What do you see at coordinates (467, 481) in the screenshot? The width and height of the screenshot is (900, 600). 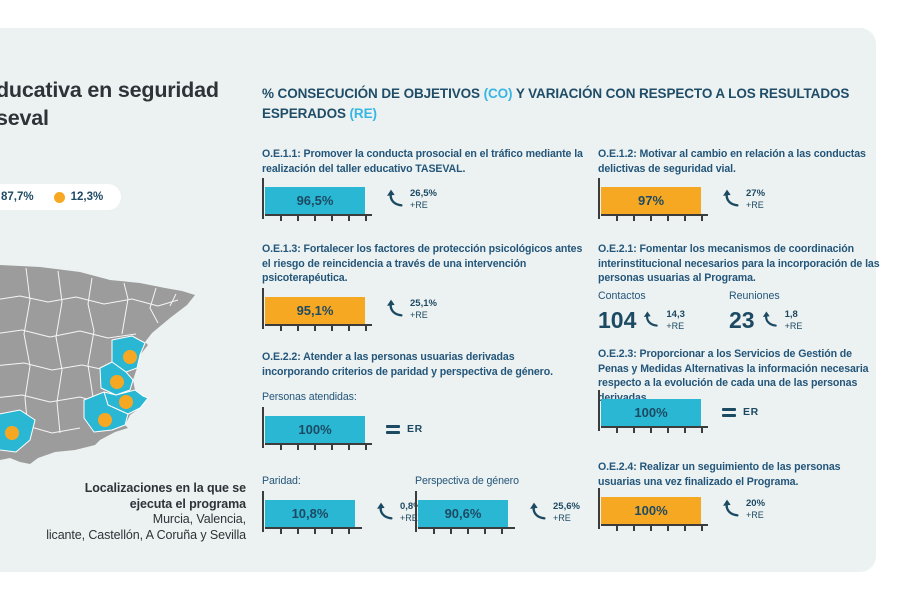 I see `genero-label: Perspectiva de género` at bounding box center [467, 481].